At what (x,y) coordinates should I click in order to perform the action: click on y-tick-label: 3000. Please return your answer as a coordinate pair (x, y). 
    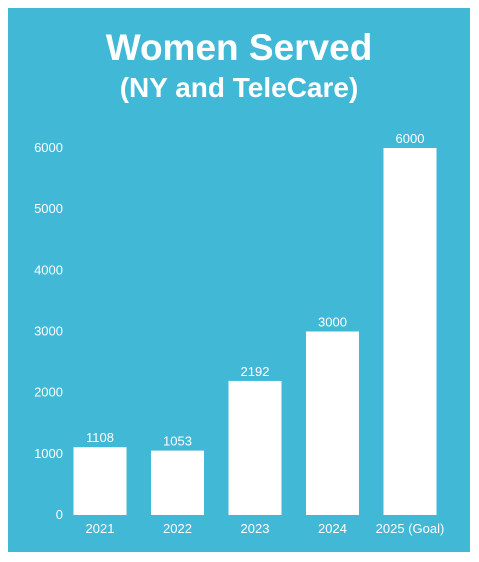
    Looking at the image, I should click on (48, 331).